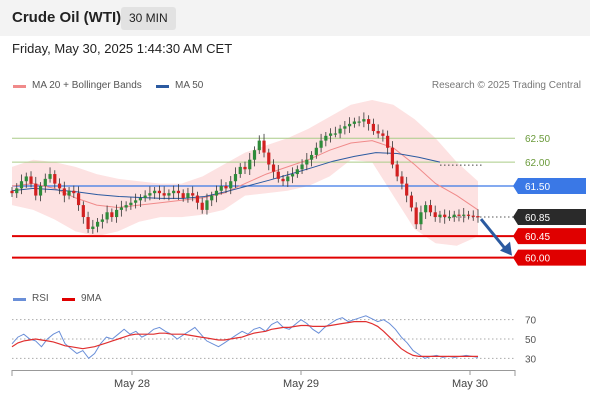 Image resolution: width=590 pixels, height=400 pixels. Describe the element at coordinates (263, 370) in the screenshot. I see `x-axis-line` at that location.